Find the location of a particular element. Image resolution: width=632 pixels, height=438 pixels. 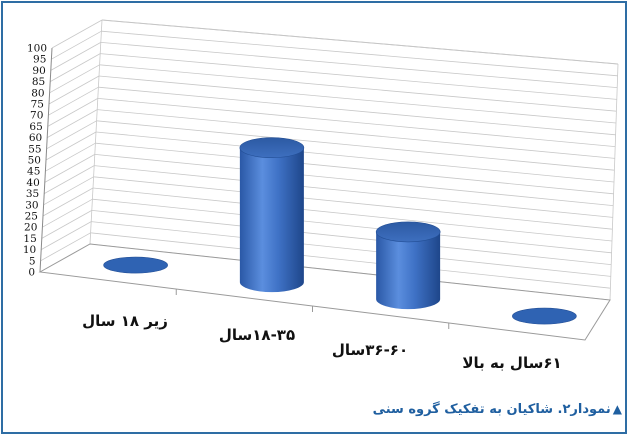

y-tick-label: 95 is located at coordinates (39, 60).